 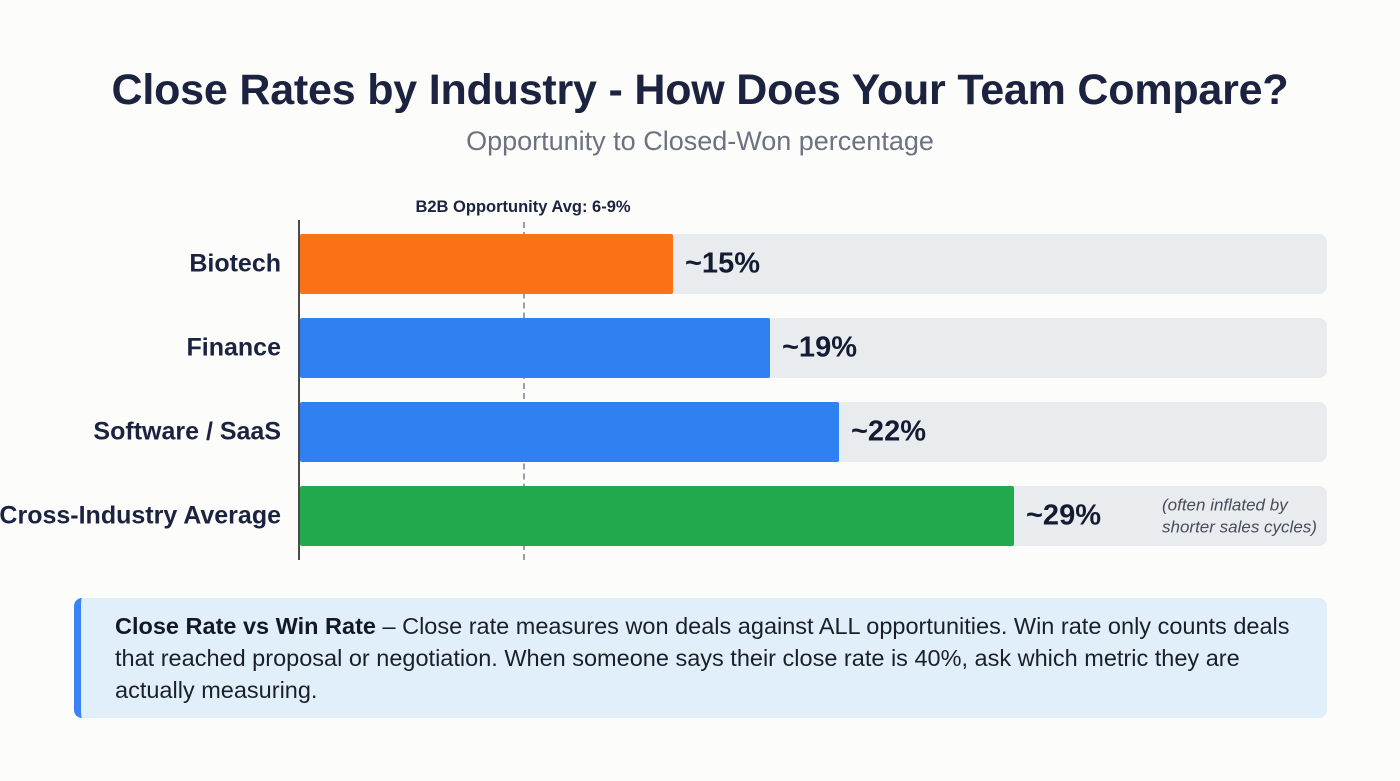 What do you see at coordinates (187, 431) in the screenshot?
I see `category-label: Software / SaaS` at bounding box center [187, 431].